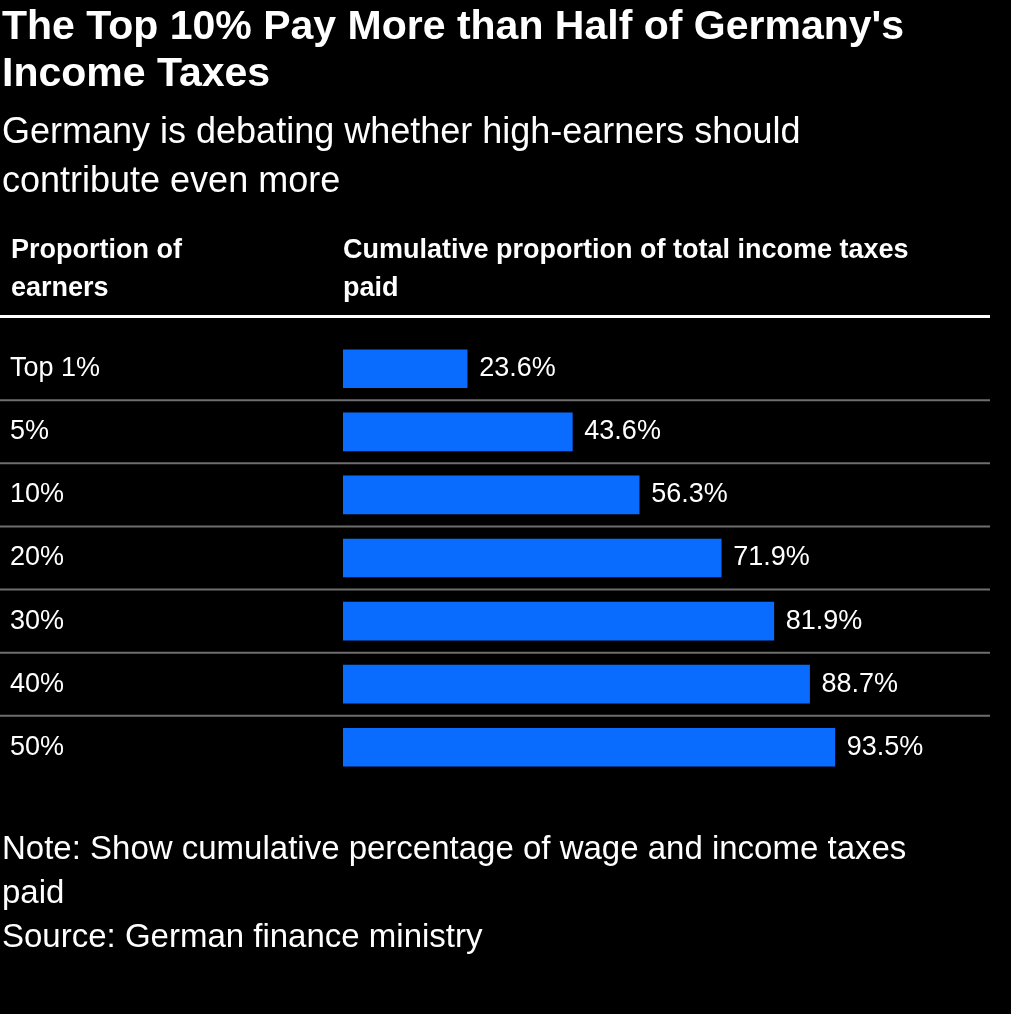  I want to click on y-tick-label: 50%, so click(37, 745).